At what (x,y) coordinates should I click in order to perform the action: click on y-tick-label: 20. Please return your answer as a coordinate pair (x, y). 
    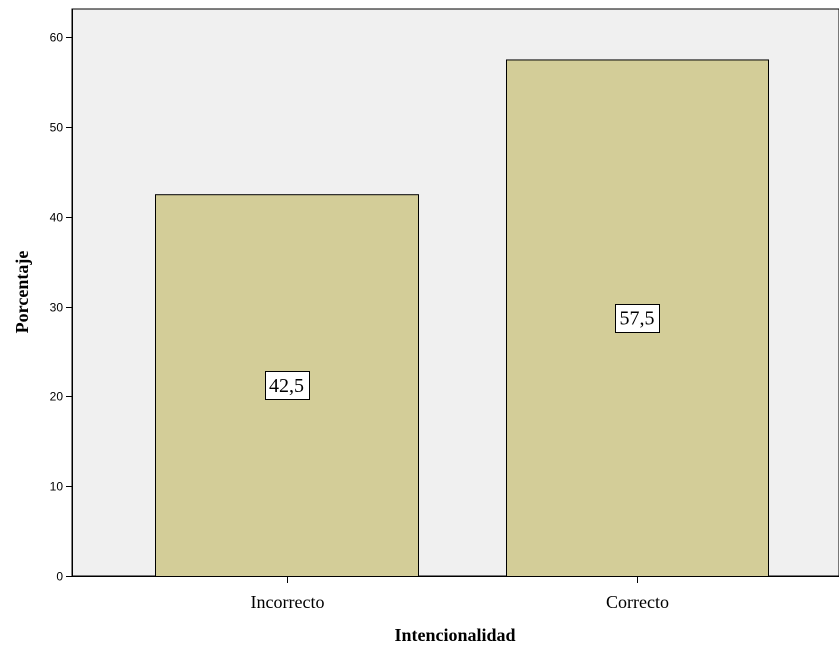
    Looking at the image, I should click on (57, 397).